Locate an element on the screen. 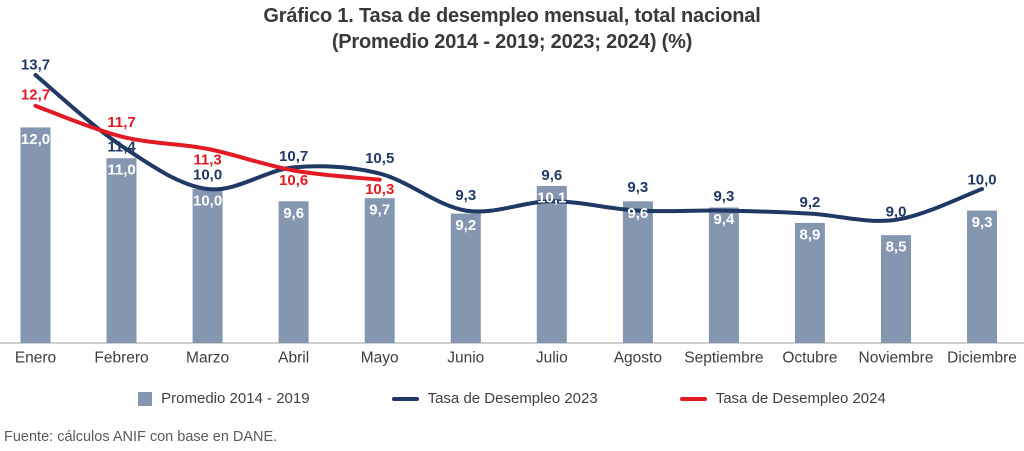 This screenshot has height=451, width=1024. bar-value-label: 10,0 is located at coordinates (207, 201).